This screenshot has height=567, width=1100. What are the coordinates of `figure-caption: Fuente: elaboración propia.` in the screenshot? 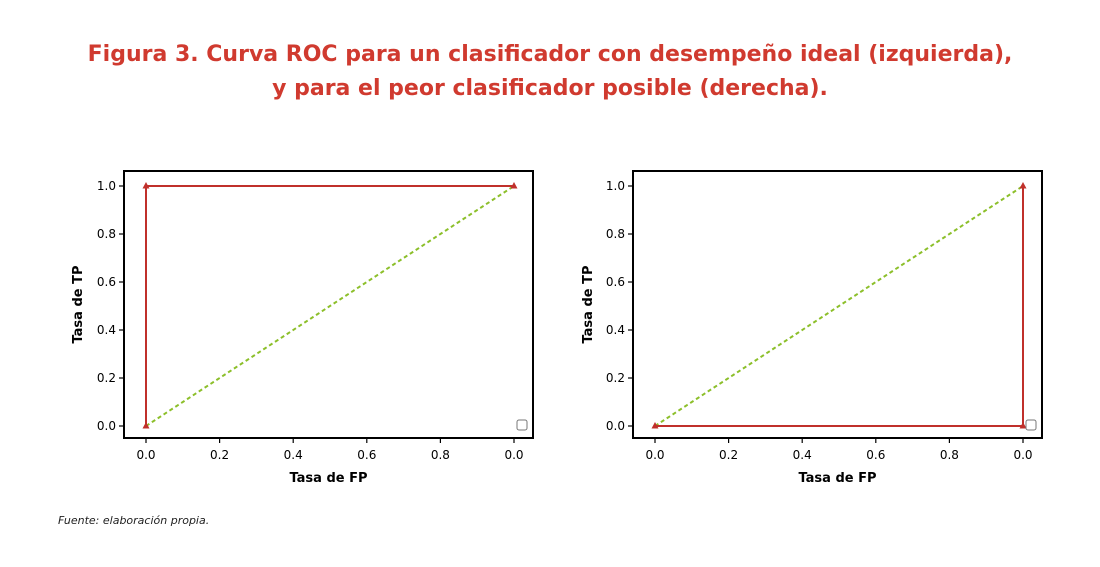 It's located at (134, 520).